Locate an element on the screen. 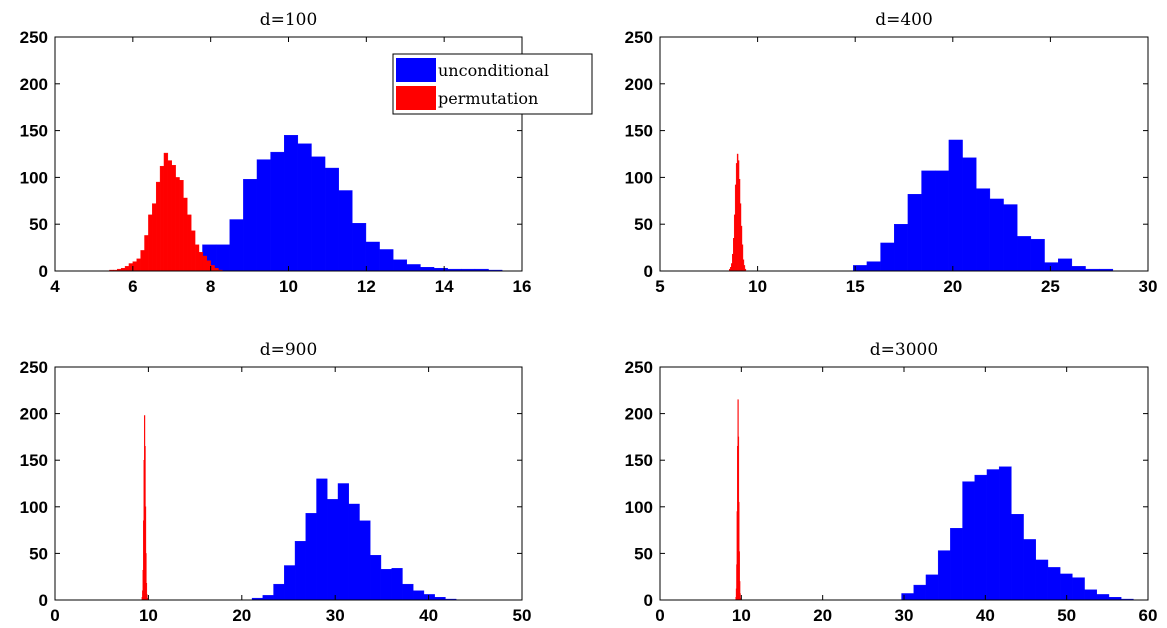 The image size is (1167, 628). x-tick-label: 8 is located at coordinates (210, 286).